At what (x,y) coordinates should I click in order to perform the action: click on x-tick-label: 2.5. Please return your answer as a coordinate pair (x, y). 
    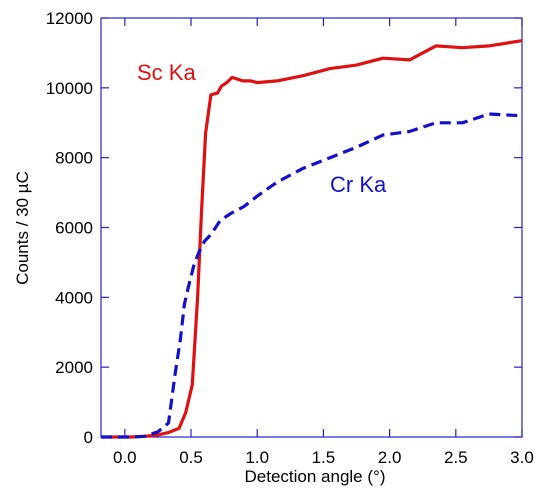
    Looking at the image, I should click on (456, 457).